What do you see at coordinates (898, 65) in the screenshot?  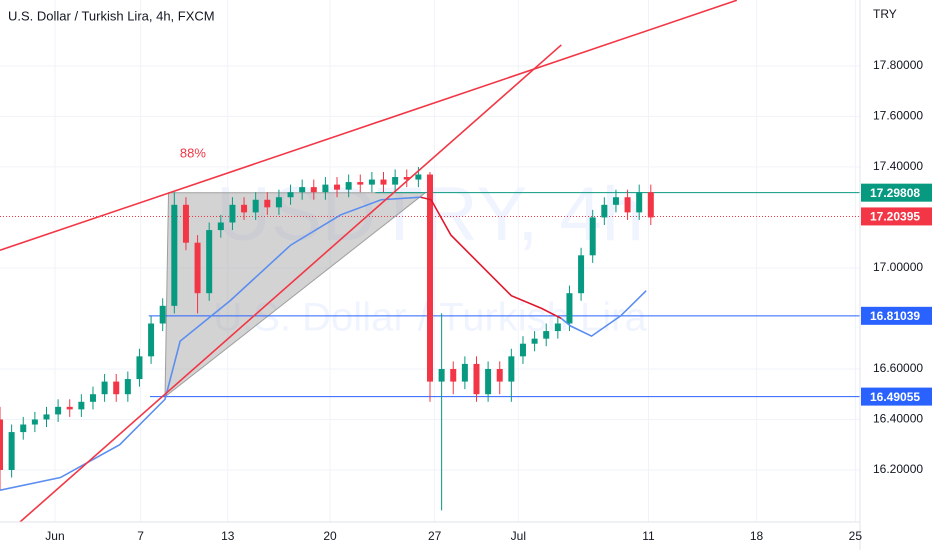 I see `y-tick-label: 17.80000` at bounding box center [898, 65].